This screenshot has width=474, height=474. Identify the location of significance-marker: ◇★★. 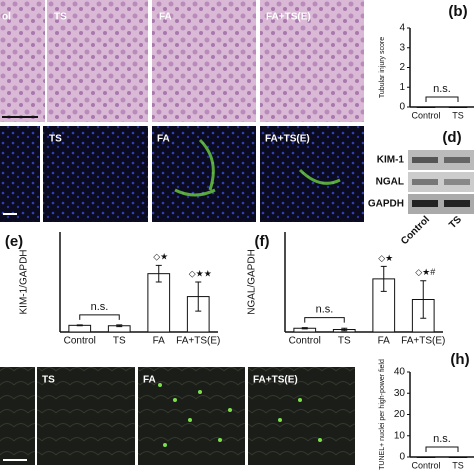
(200, 273).